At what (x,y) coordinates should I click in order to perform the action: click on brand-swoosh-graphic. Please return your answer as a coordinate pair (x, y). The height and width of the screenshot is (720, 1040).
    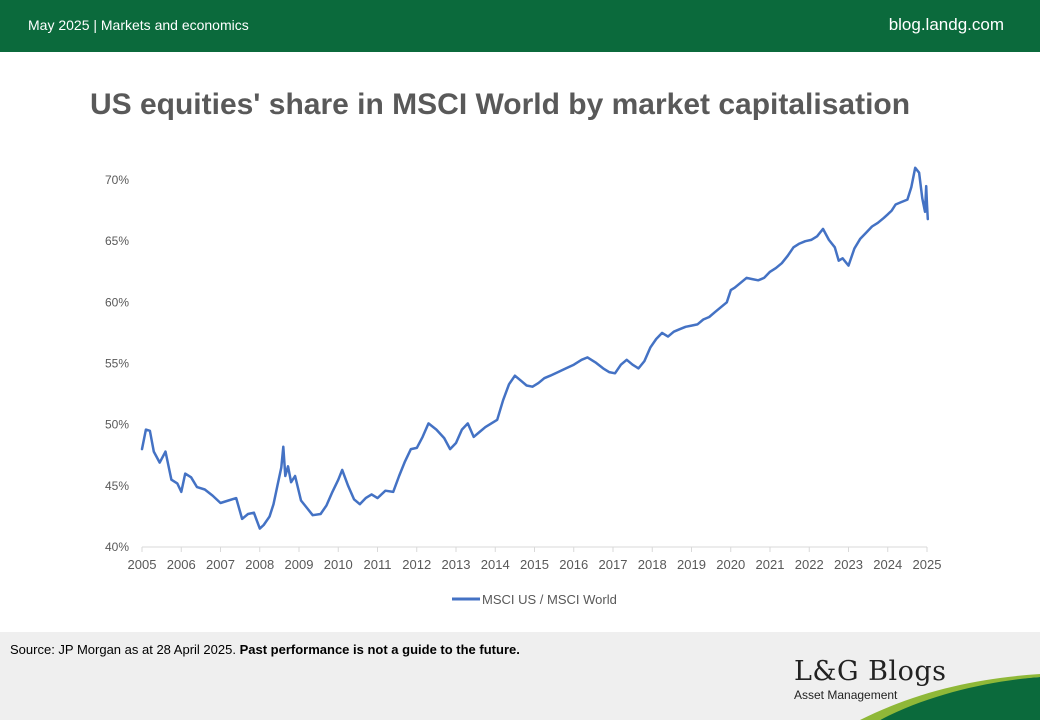
    Looking at the image, I should click on (950, 697).